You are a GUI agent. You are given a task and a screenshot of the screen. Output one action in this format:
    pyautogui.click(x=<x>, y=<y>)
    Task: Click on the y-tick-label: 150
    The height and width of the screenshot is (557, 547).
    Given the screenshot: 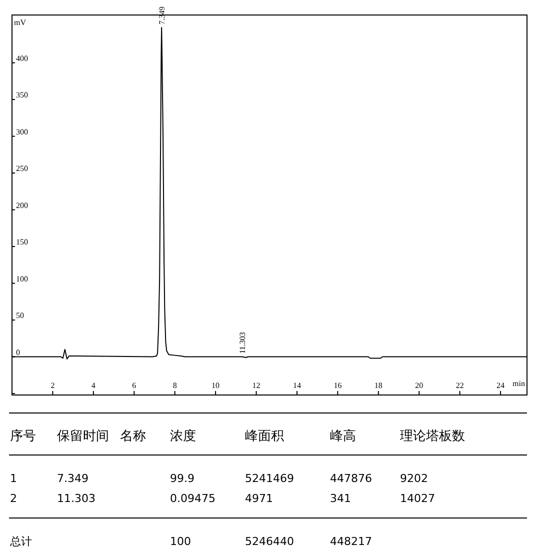 What is the action you would take?
    pyautogui.click(x=22, y=242)
    